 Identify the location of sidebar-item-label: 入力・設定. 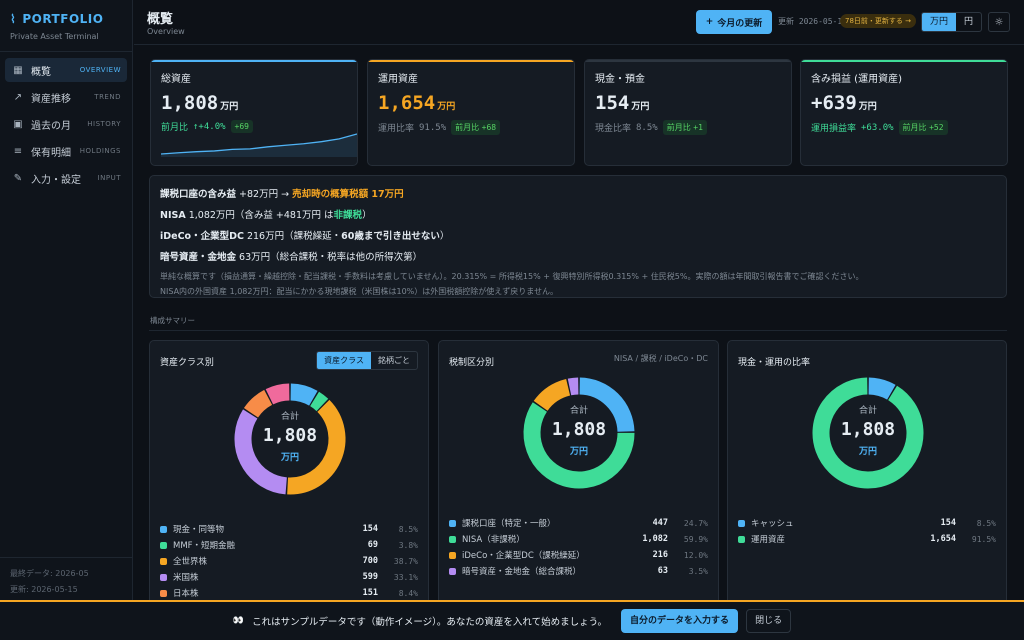
(56, 180).